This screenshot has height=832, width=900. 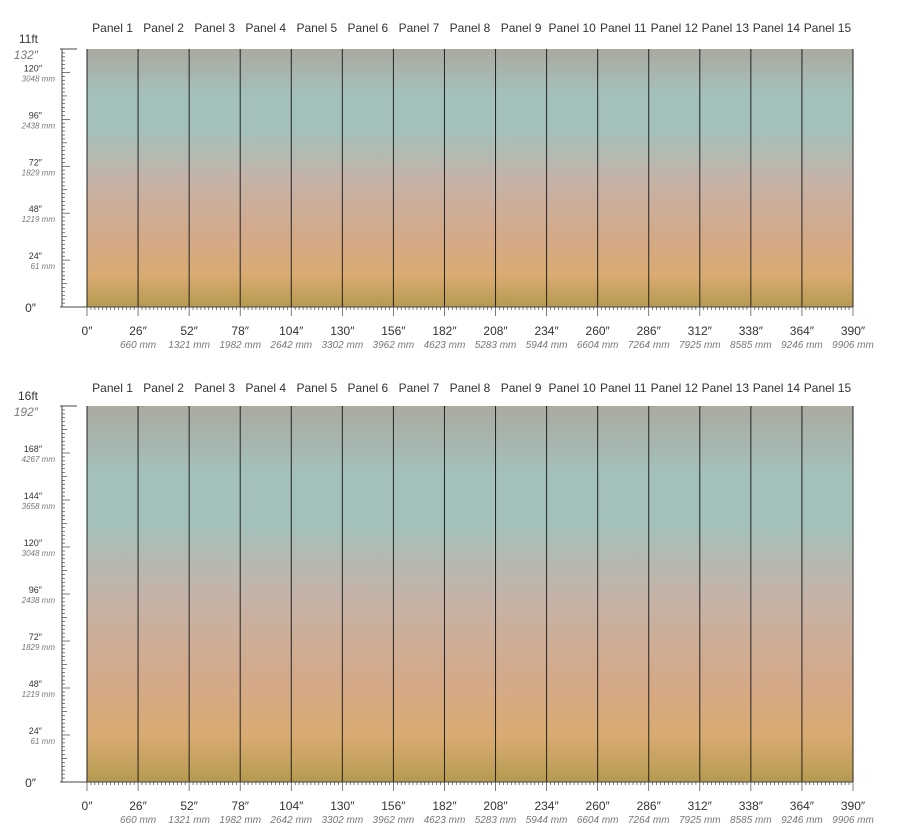 What do you see at coordinates (546, 806) in the screenshot?
I see `width-inch-label: 234″` at bounding box center [546, 806].